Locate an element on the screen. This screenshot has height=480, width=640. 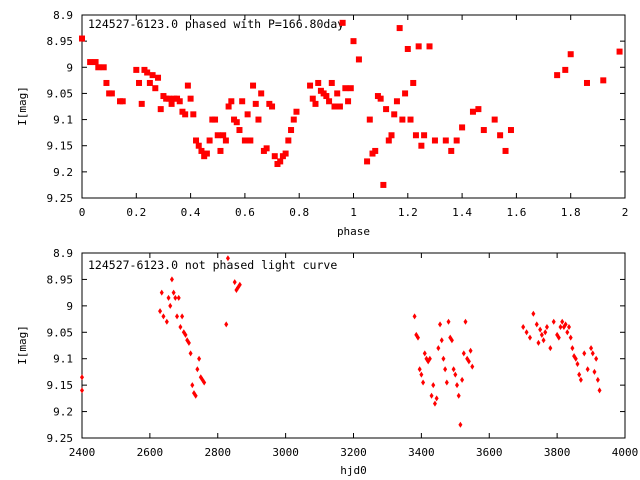
x-tick-label: 0.6 is located at coordinates (245, 212).